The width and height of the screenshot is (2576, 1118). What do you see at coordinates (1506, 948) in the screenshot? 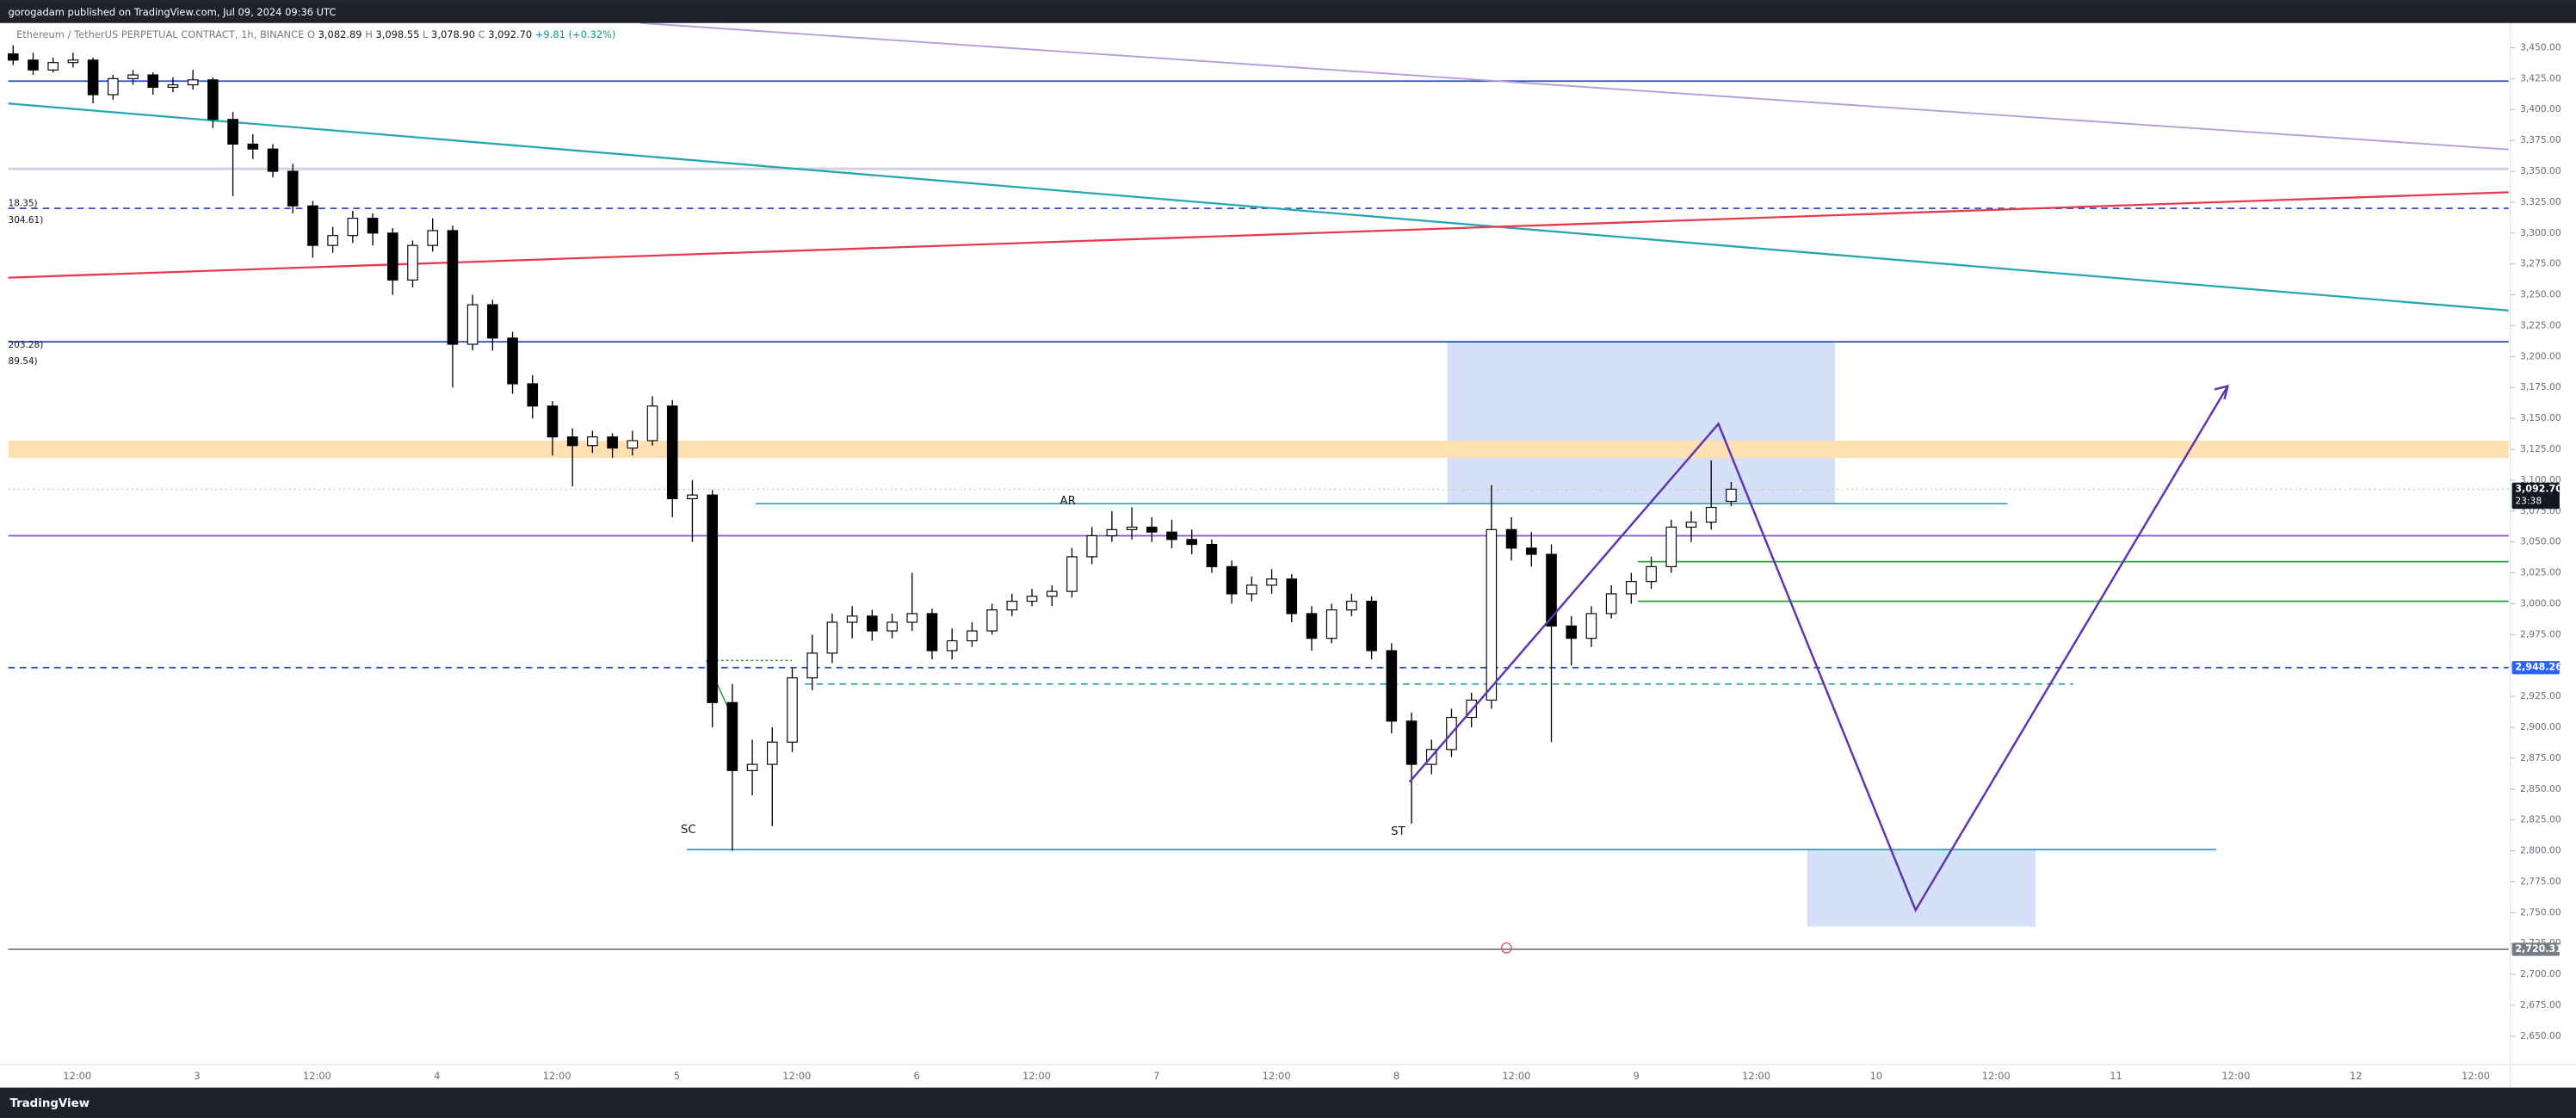
I see `event-marker` at bounding box center [1506, 948].